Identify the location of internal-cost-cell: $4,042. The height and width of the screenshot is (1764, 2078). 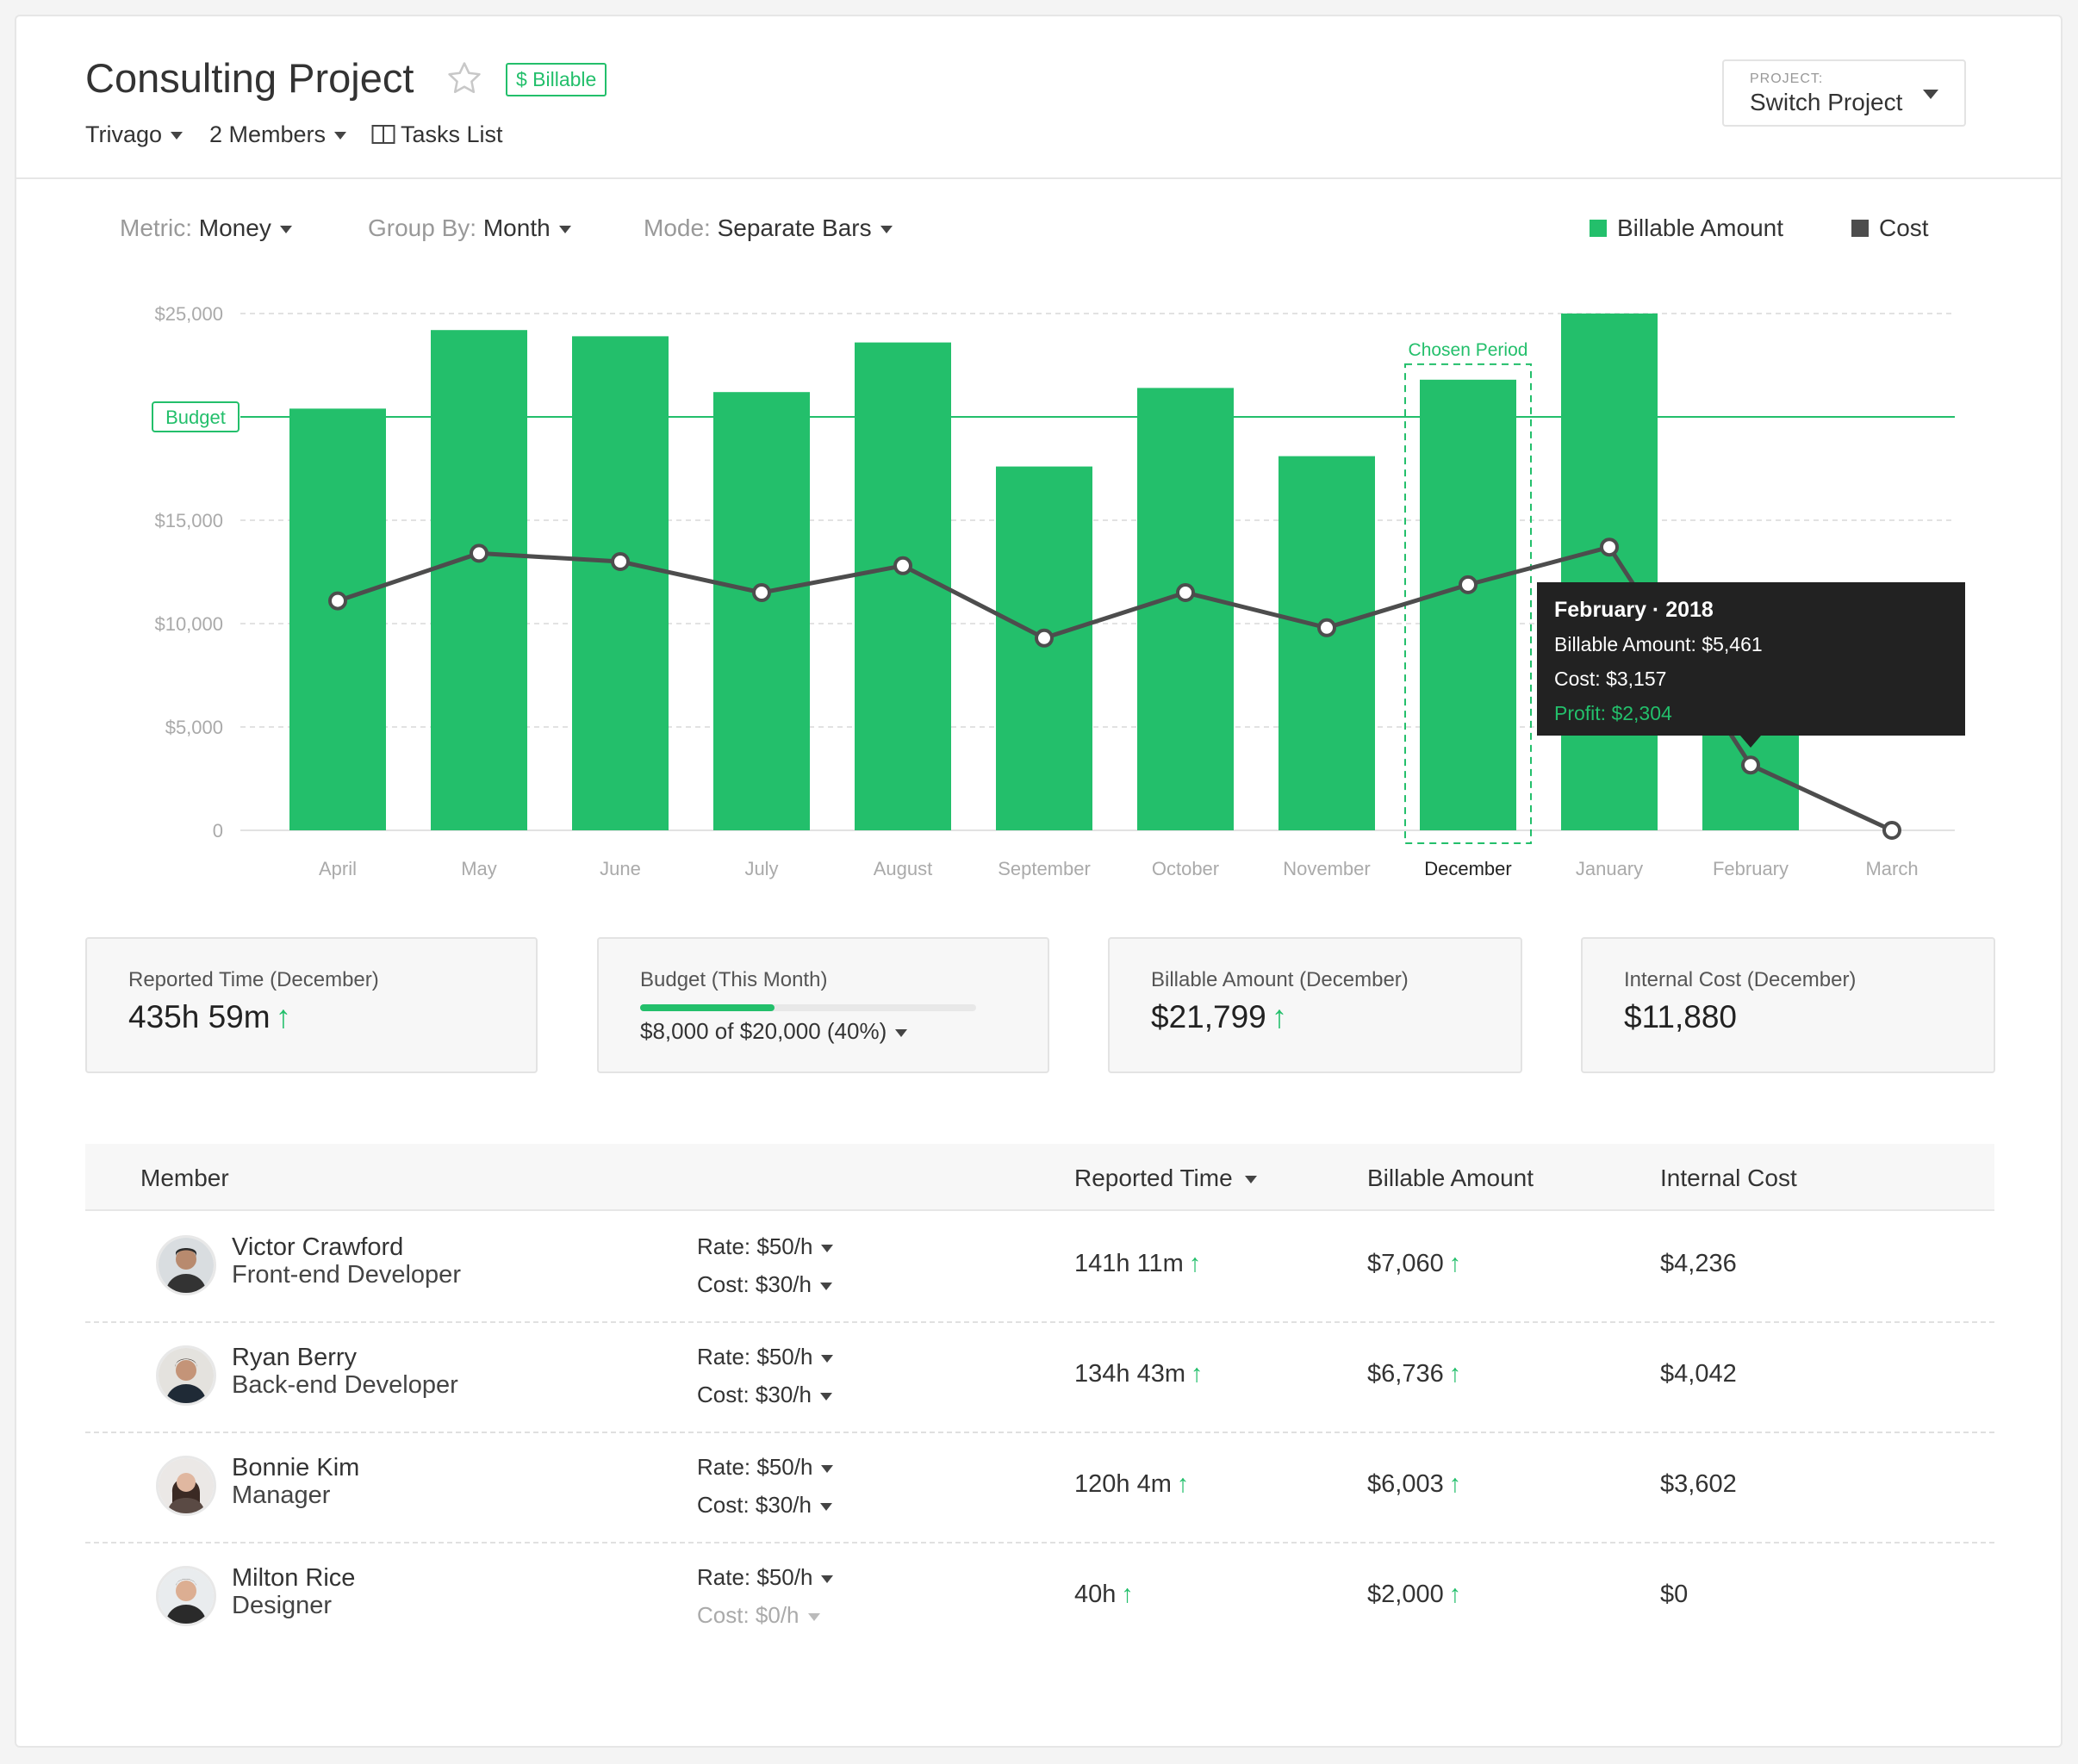
(1698, 1374).